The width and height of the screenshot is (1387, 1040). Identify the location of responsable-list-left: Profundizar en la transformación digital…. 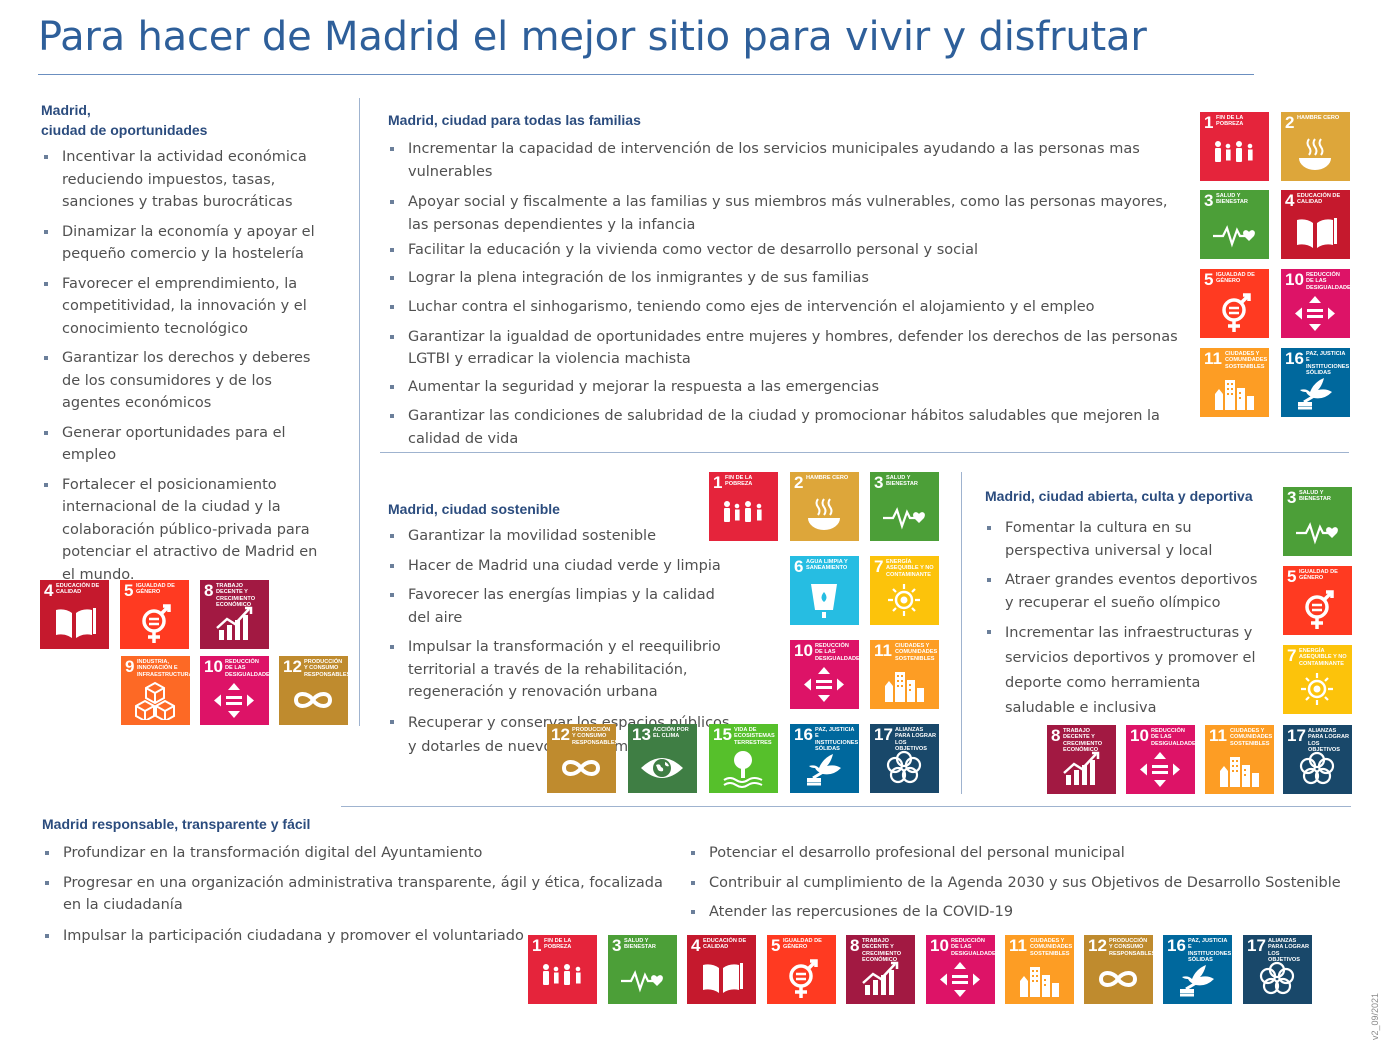
(363, 894).